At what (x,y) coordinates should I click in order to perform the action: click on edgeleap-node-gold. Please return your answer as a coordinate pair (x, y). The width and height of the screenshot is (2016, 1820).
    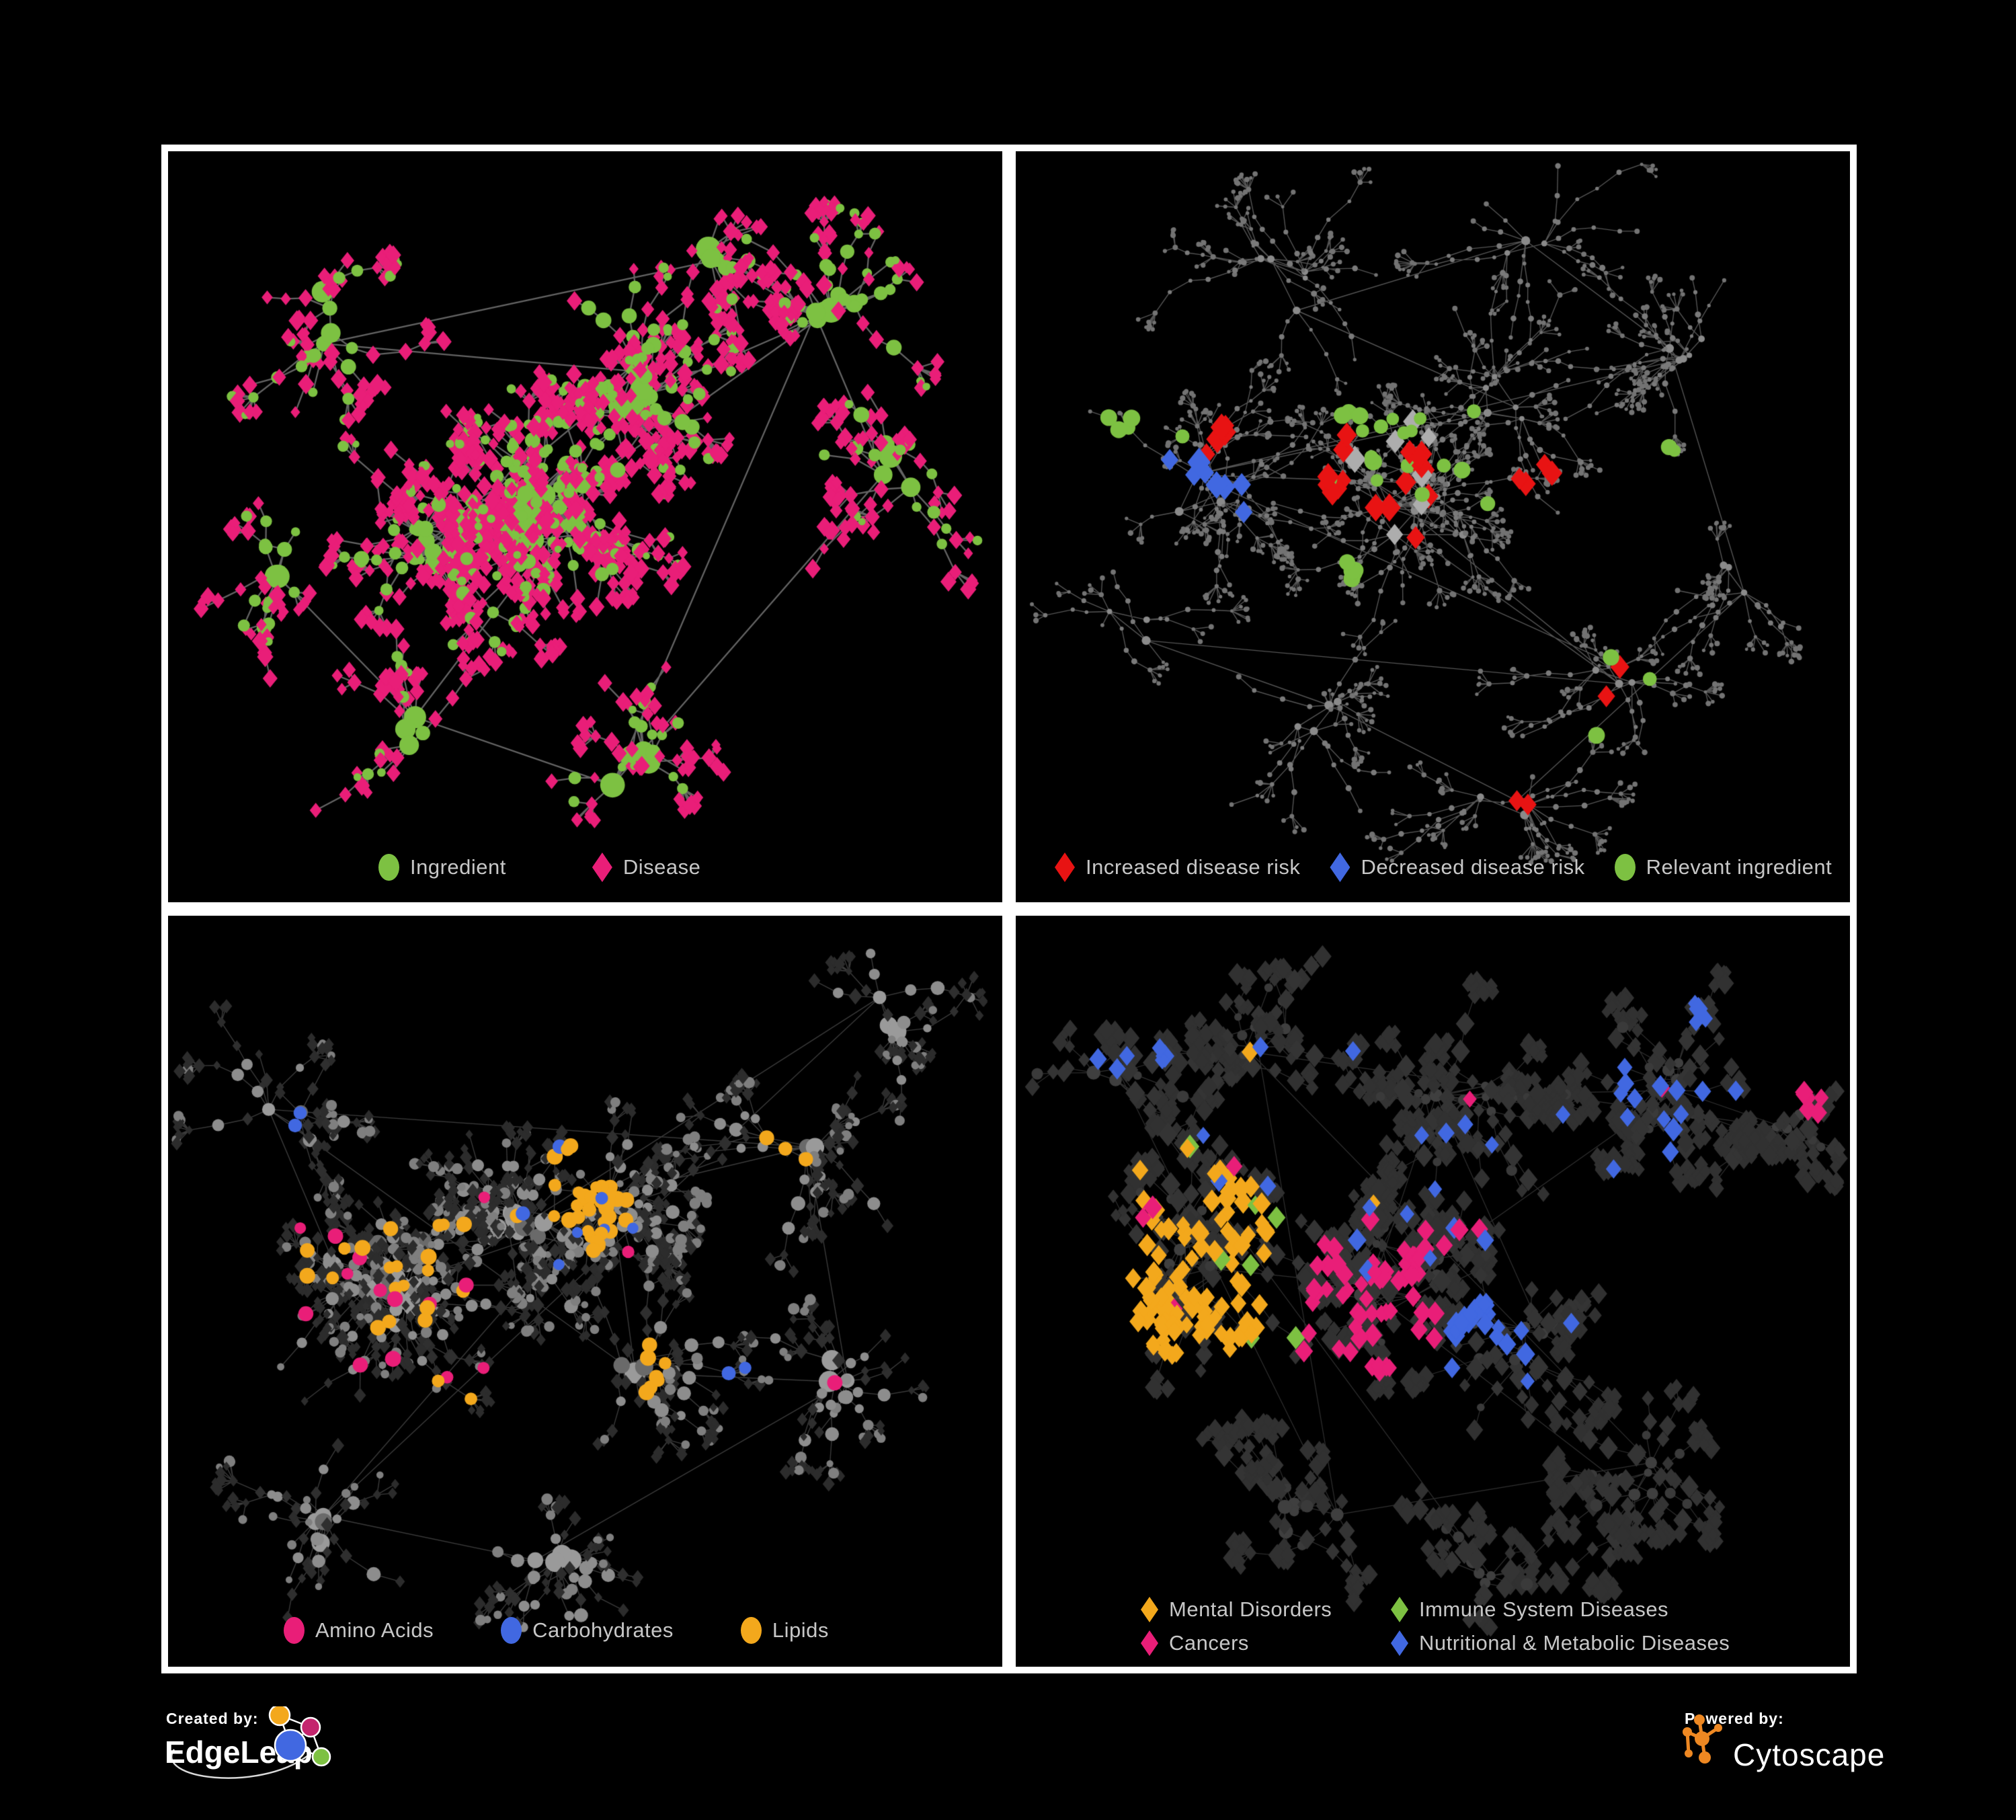
    Looking at the image, I should click on (279, 1715).